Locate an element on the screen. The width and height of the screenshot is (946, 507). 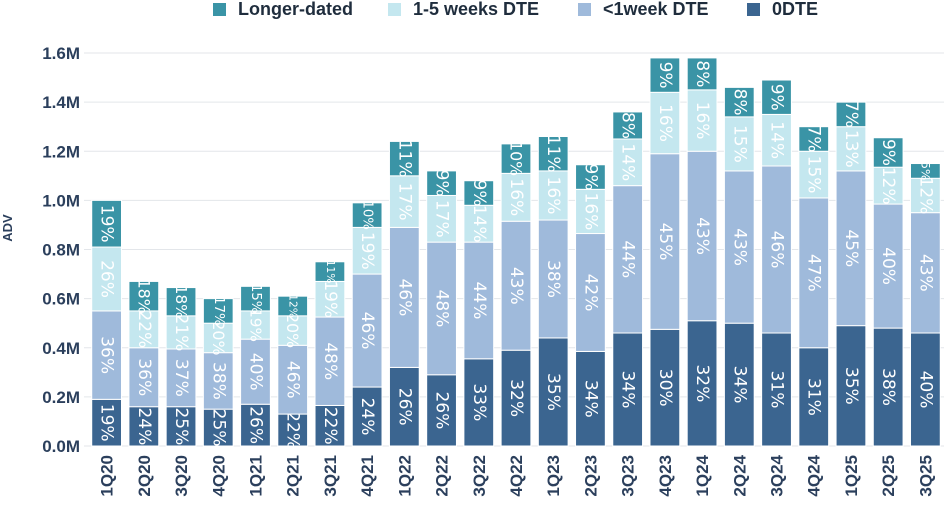
x-tick-label: 3Q20 is located at coordinates (181, 476).